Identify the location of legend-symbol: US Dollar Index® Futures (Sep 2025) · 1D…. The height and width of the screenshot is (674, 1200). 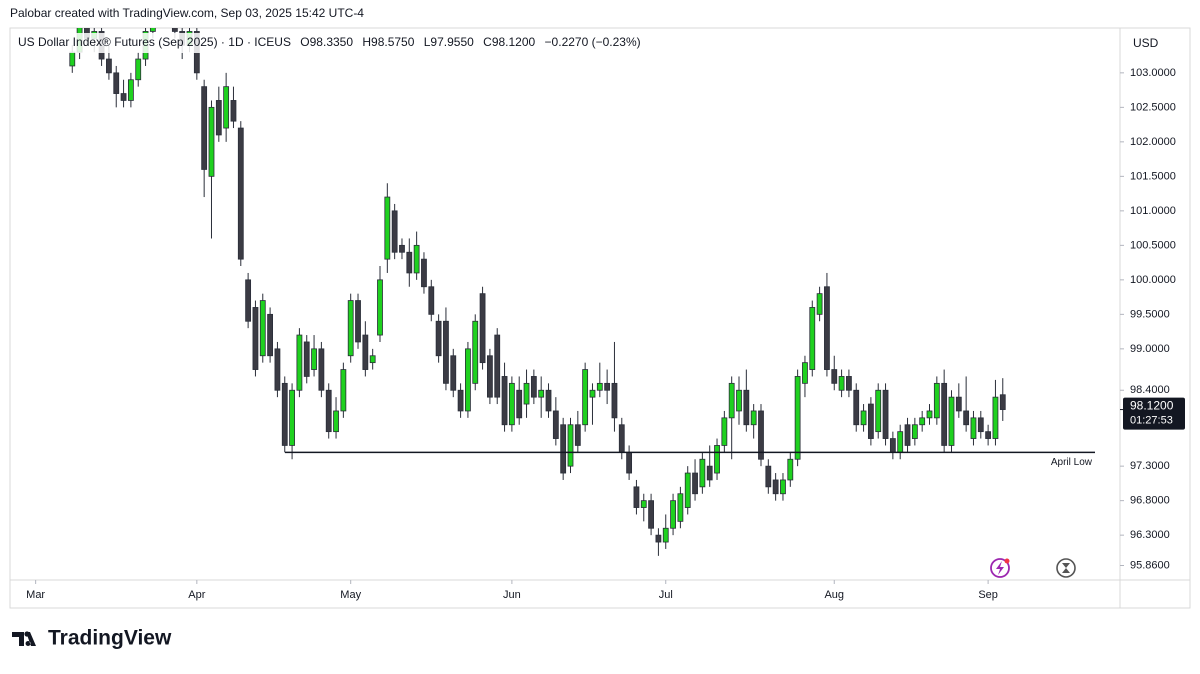
(154, 42).